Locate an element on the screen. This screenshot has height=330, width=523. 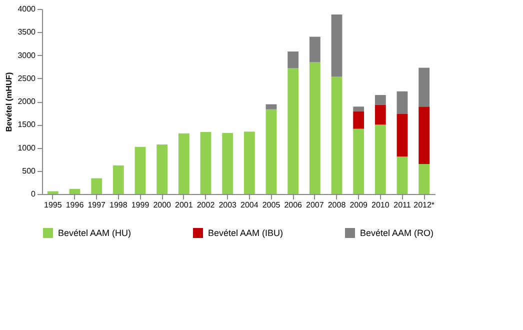
x-tick-label: 1996 is located at coordinates (75, 205).